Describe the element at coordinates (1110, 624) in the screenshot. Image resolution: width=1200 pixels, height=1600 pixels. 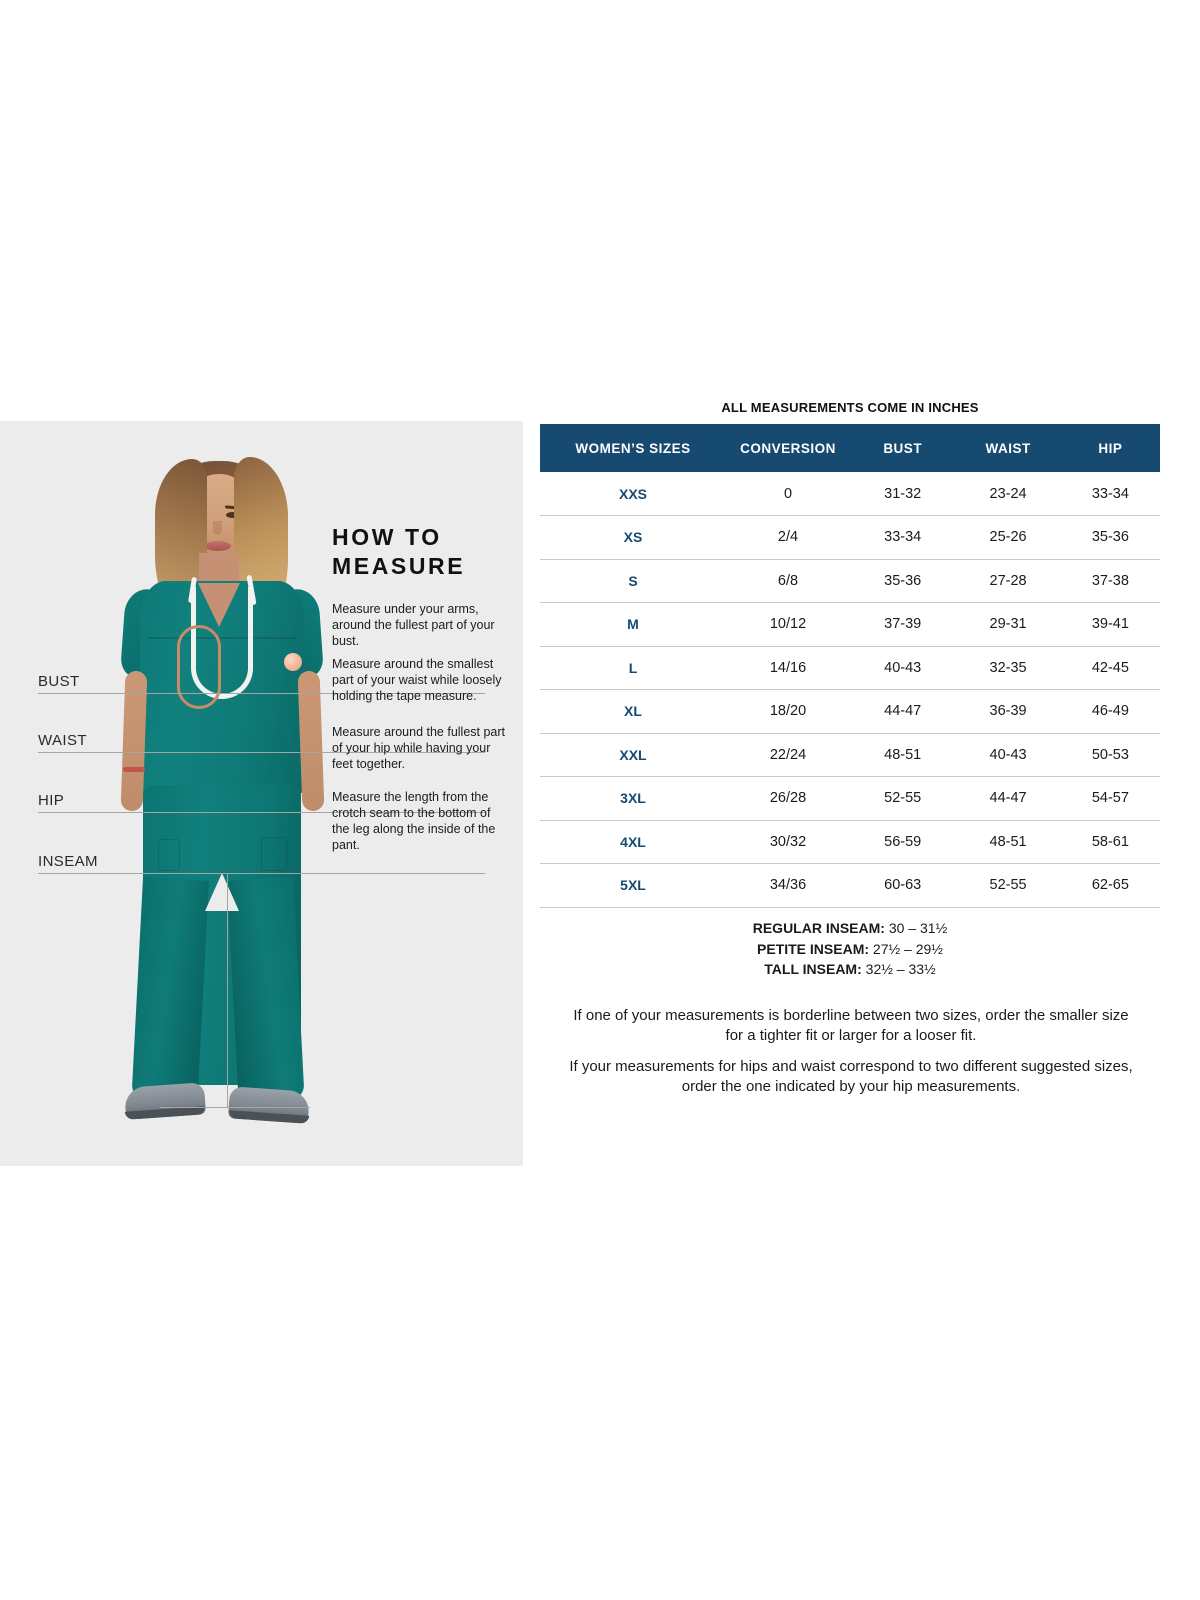
I see `row-hip: 39-41` at that location.